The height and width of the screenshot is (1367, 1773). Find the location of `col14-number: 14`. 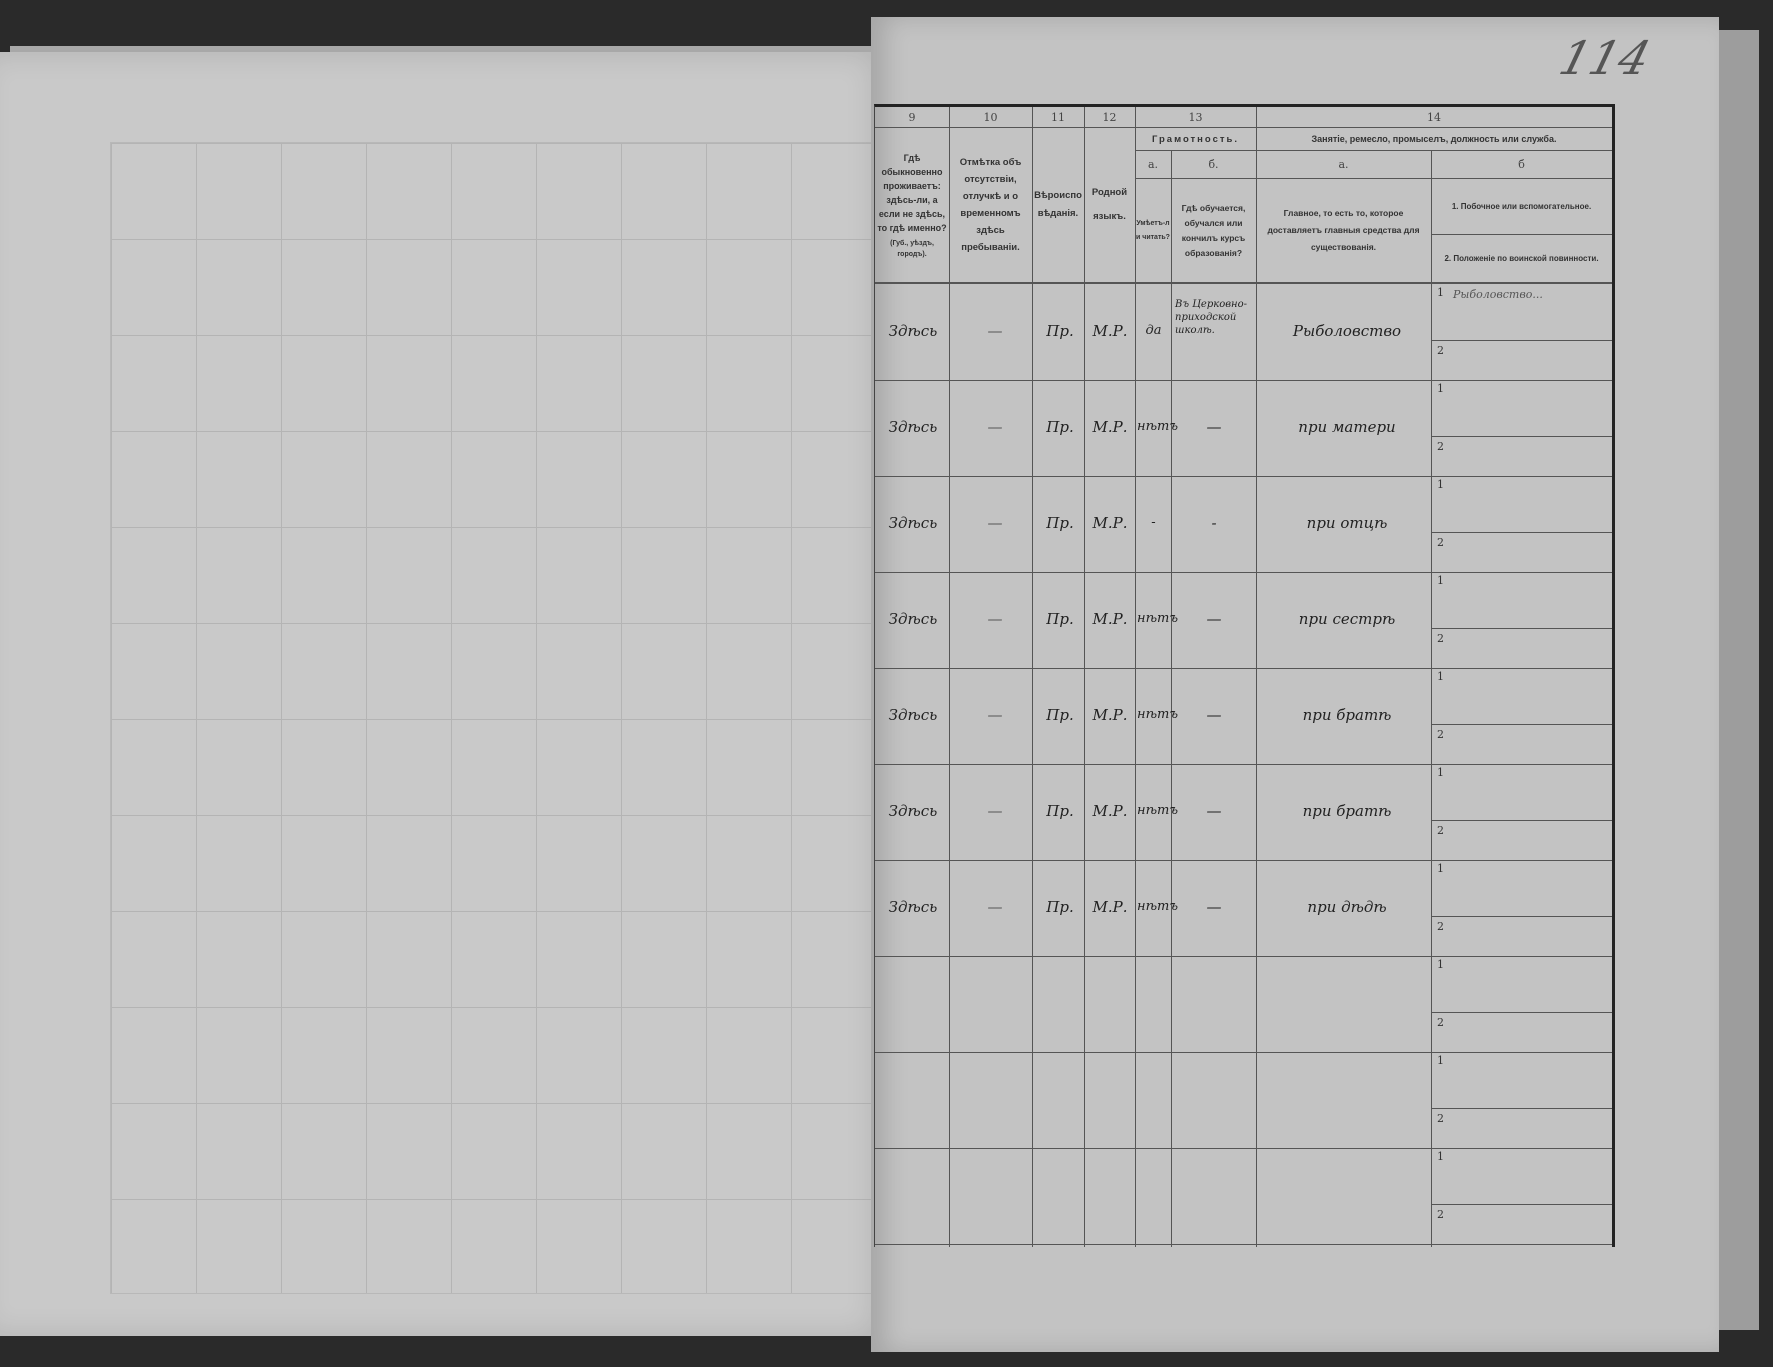

col14-number: 14 is located at coordinates (1434, 117).